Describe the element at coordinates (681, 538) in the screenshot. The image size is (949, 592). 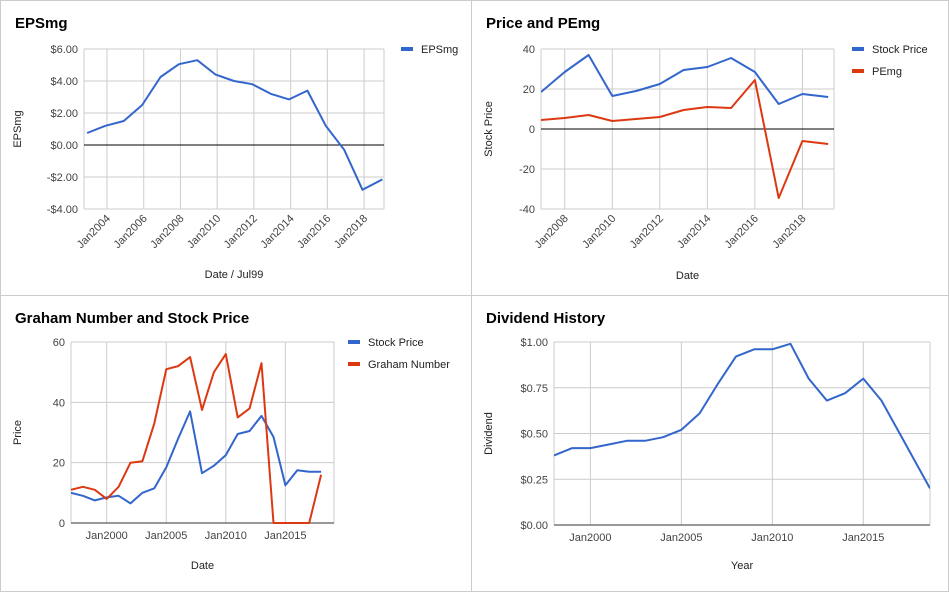
I see `div-x-tick-label: Jan2005` at that location.